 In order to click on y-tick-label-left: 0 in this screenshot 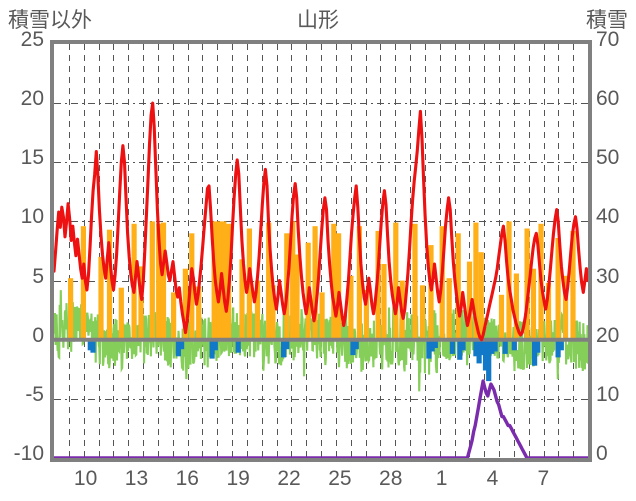, I will do `click(38, 335)`.